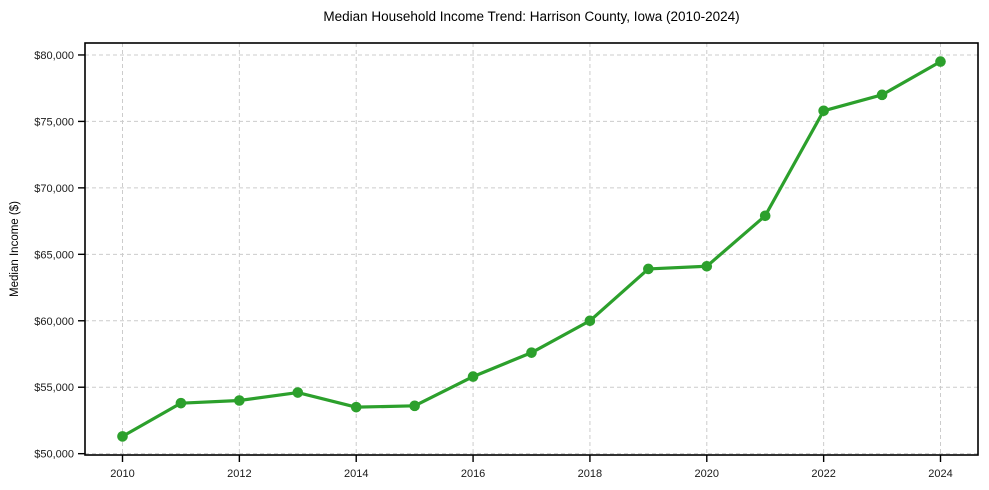 The width and height of the screenshot is (989, 490). What do you see at coordinates (590, 474) in the screenshot?
I see `x-tick-label: 2018` at bounding box center [590, 474].